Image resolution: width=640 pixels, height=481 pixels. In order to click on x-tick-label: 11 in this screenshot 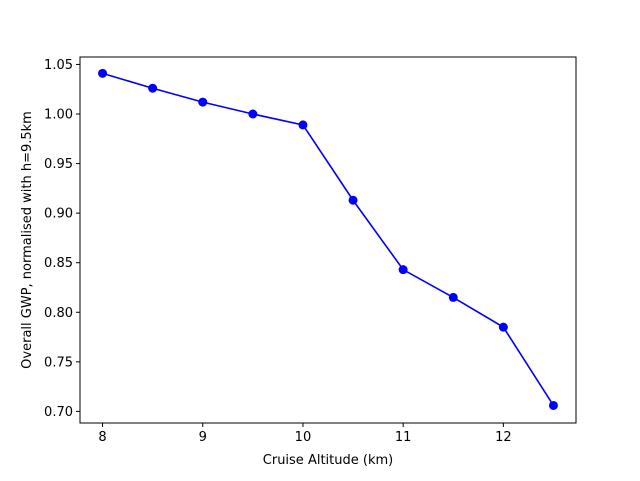, I will do `click(403, 437)`.